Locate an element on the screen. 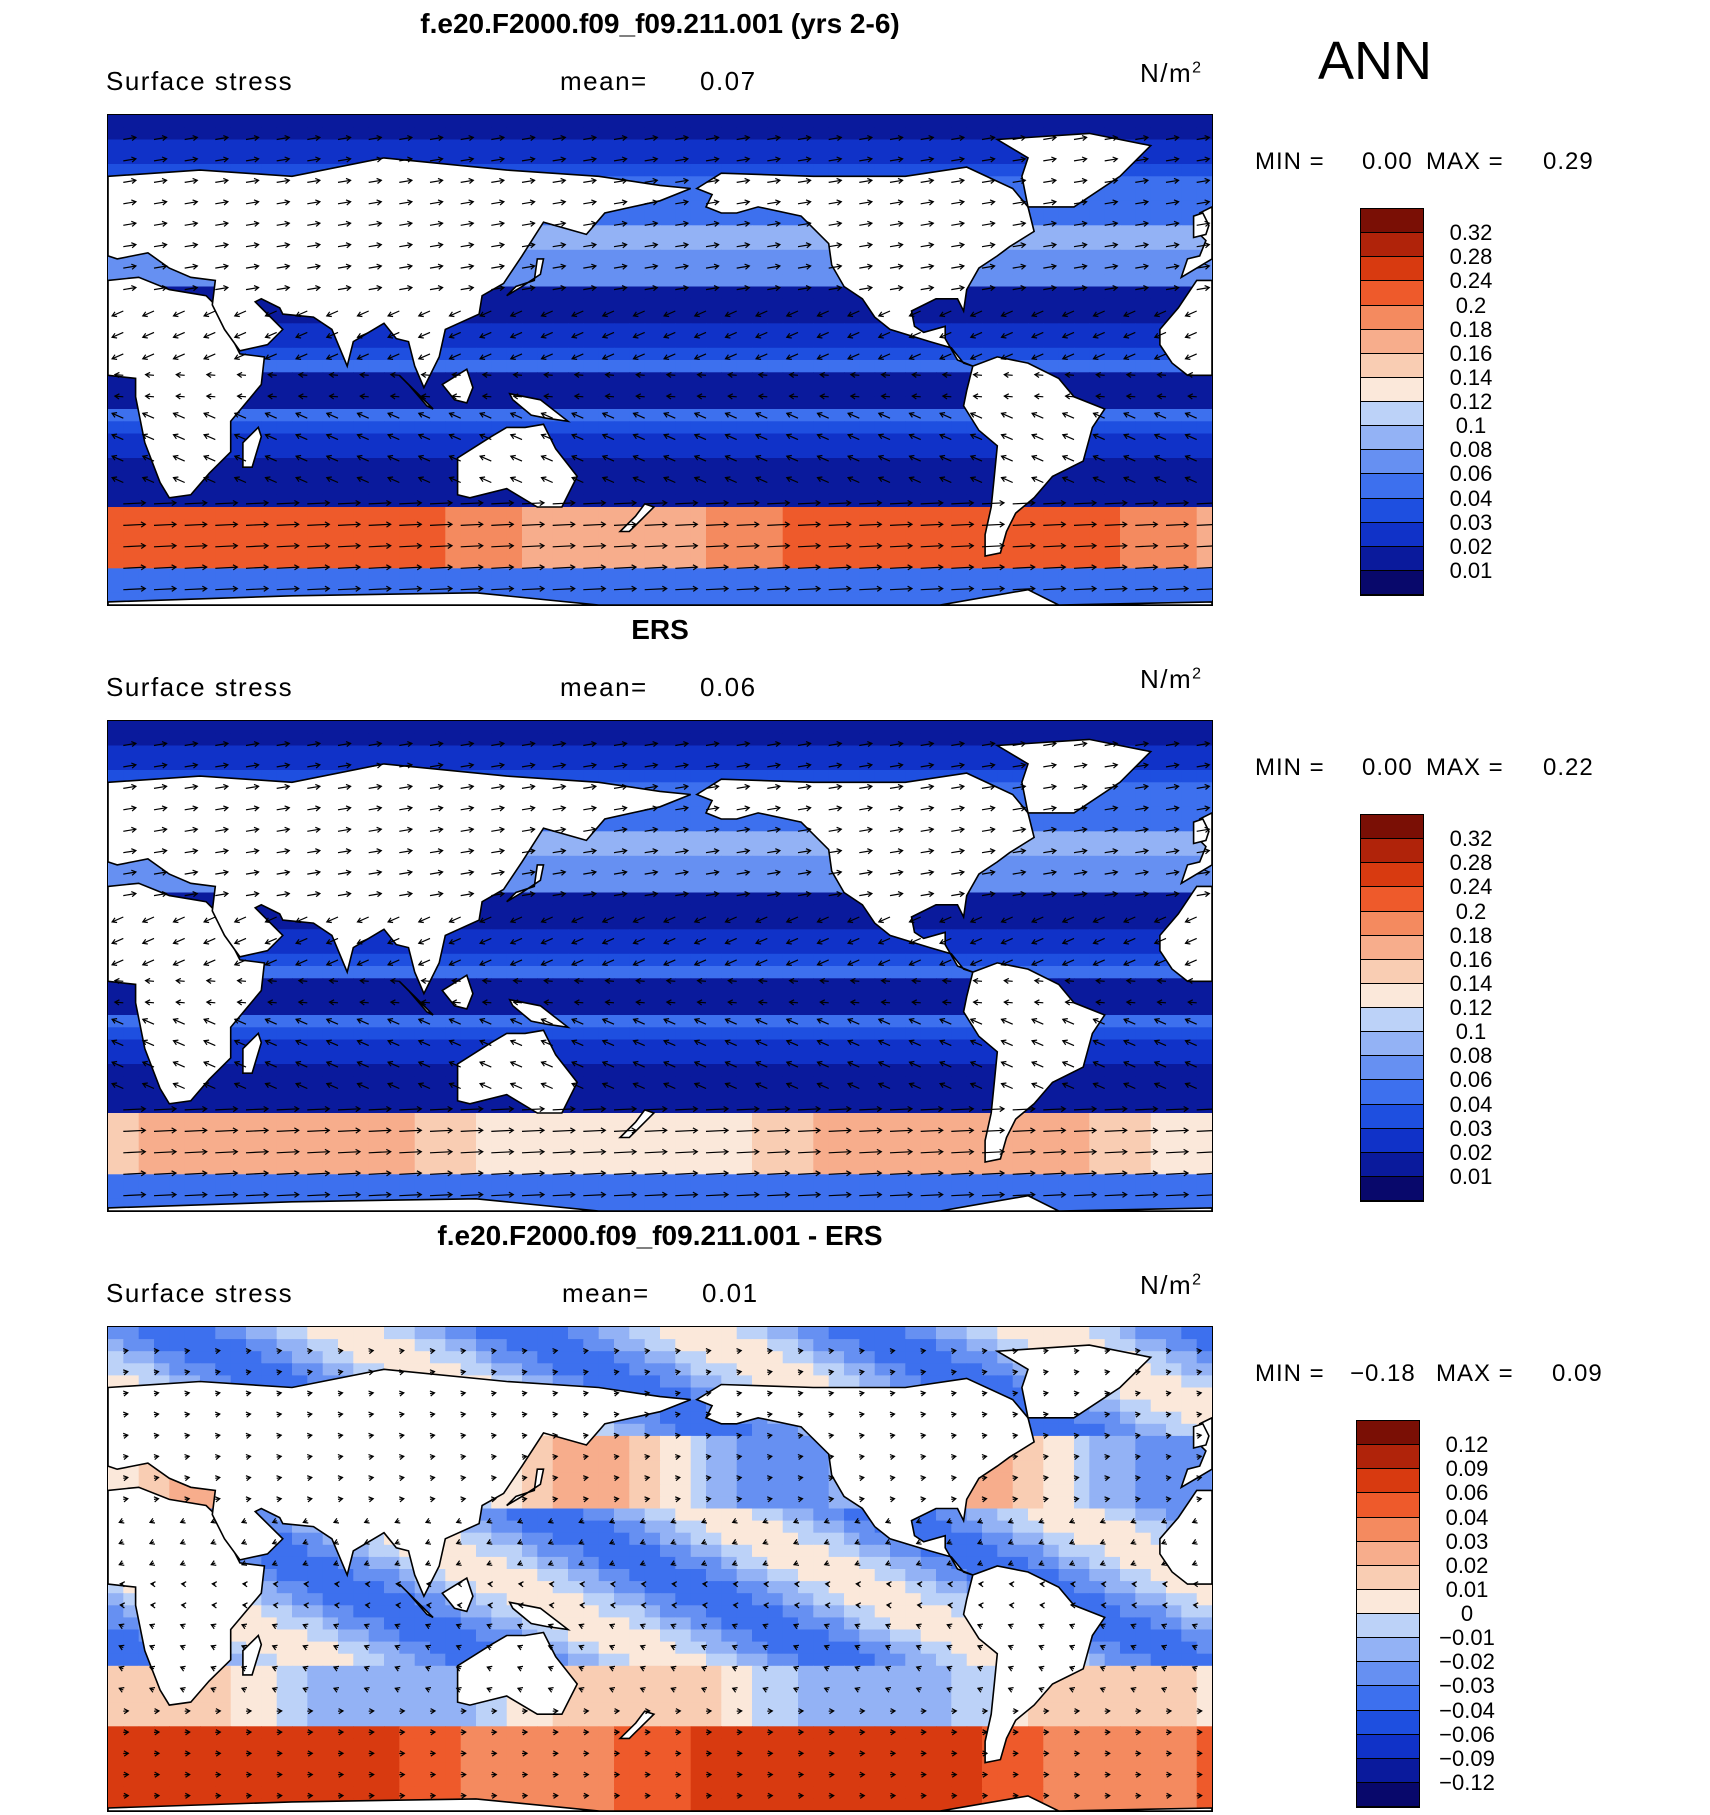  colorbar-cell is located at coordinates (1392, 341).